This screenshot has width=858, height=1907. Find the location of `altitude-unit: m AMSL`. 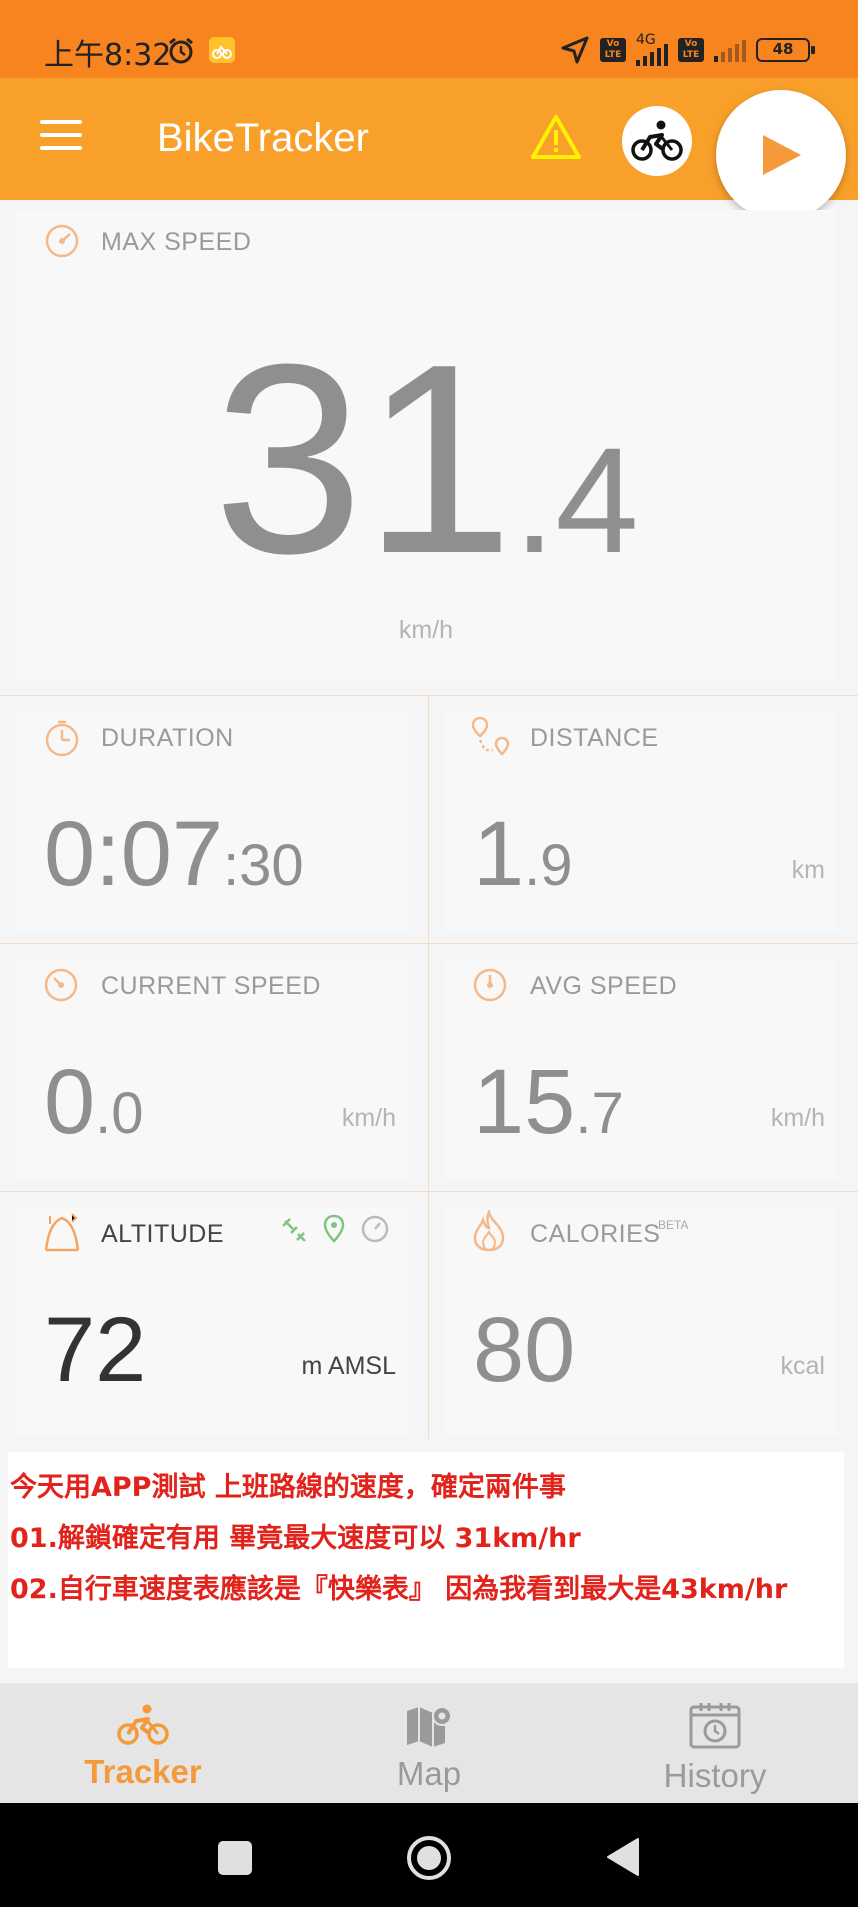

altitude-unit: m AMSL is located at coordinates (348, 1366).